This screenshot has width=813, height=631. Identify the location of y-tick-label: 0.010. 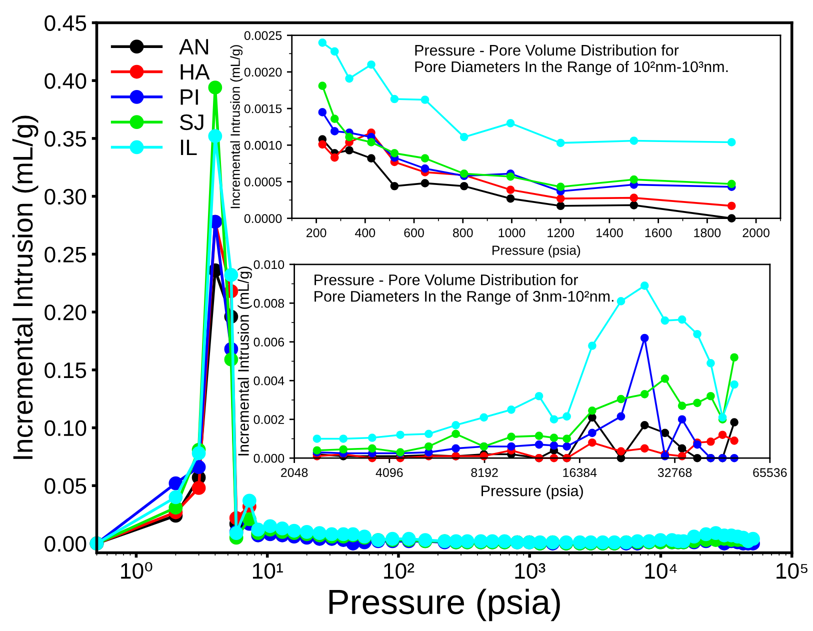
(269, 265).